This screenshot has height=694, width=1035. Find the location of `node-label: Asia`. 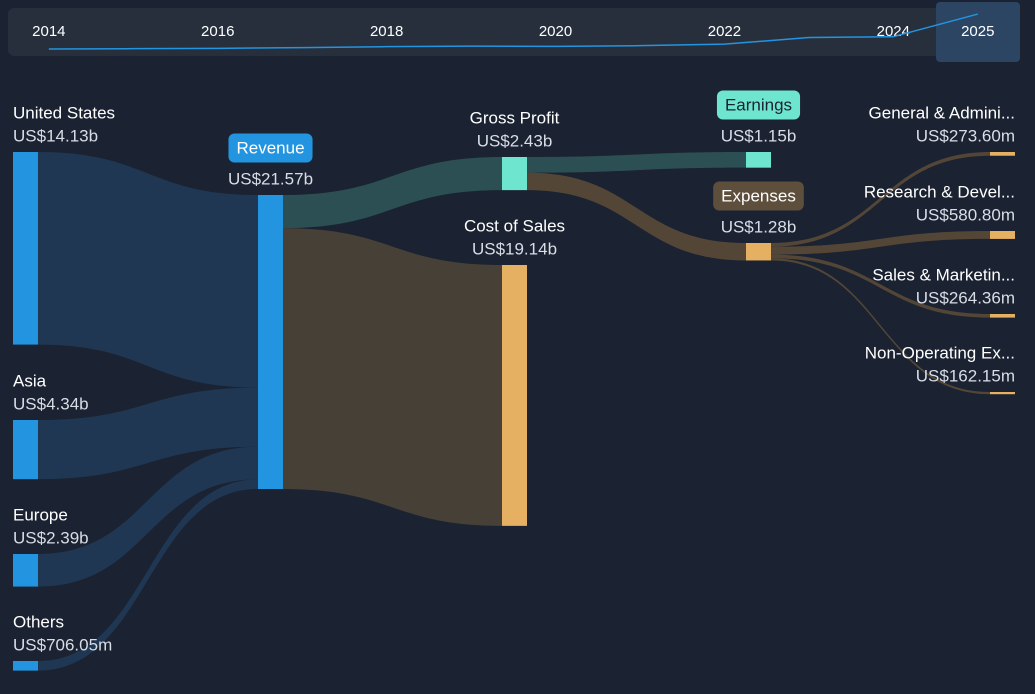

node-label: Asia is located at coordinates (30, 380).